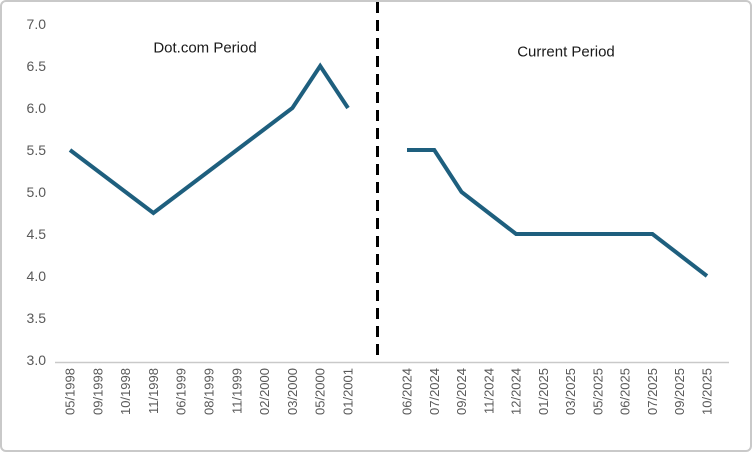  What do you see at coordinates (209, 391) in the screenshot?
I see `x-tick-label: 08/1999` at bounding box center [209, 391].